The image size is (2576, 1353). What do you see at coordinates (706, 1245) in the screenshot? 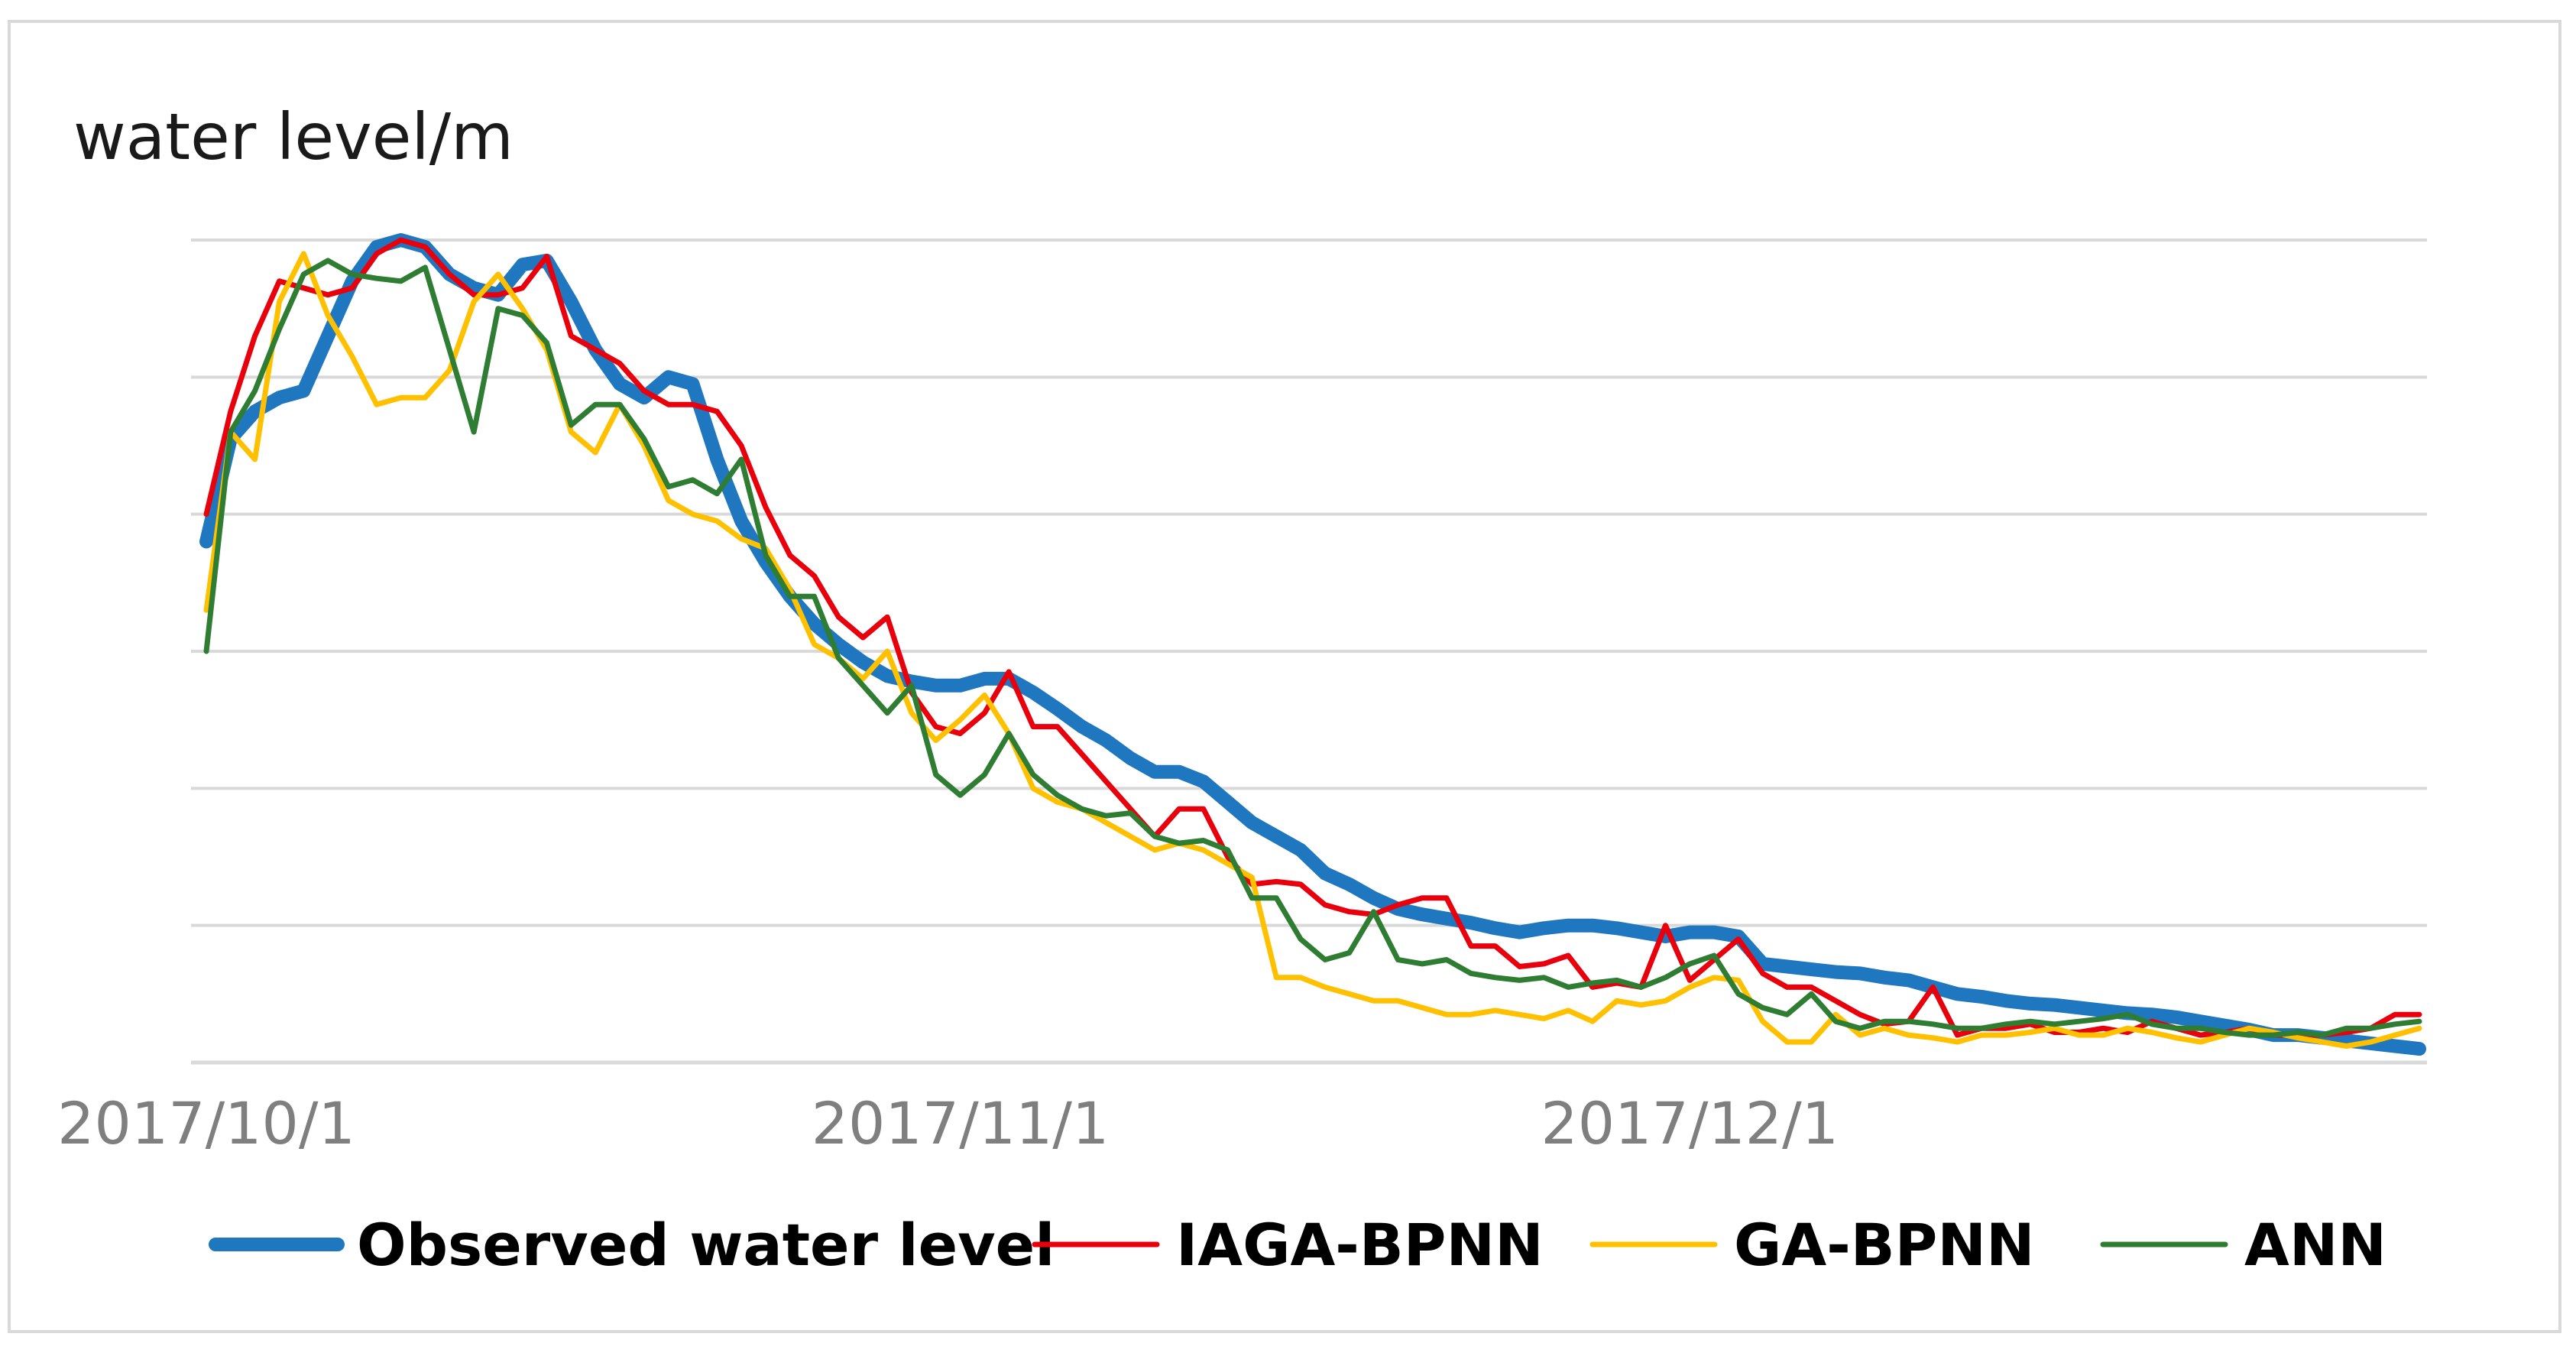
I see `legend-label: Observed water level` at bounding box center [706, 1245].